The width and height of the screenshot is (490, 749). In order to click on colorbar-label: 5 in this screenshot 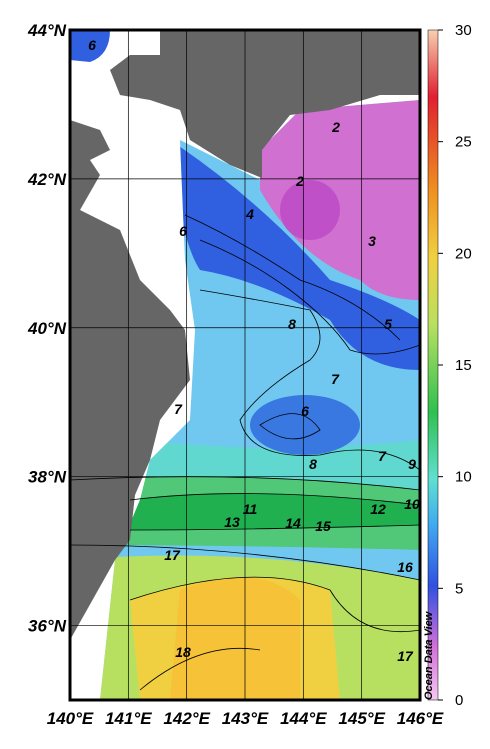, I will do `click(459, 588)`.